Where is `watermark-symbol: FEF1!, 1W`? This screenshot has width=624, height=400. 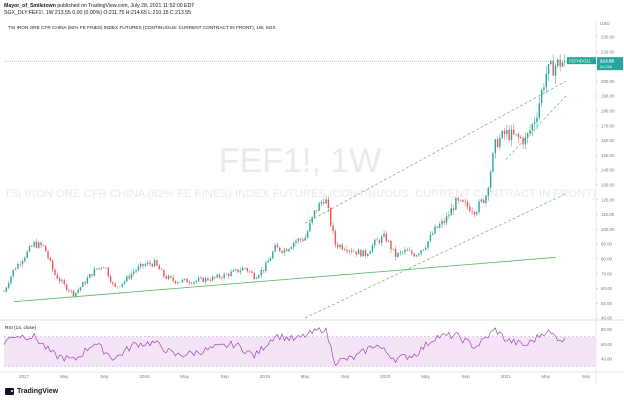 watermark-symbol: FEF1!, 1W is located at coordinates (300, 161).